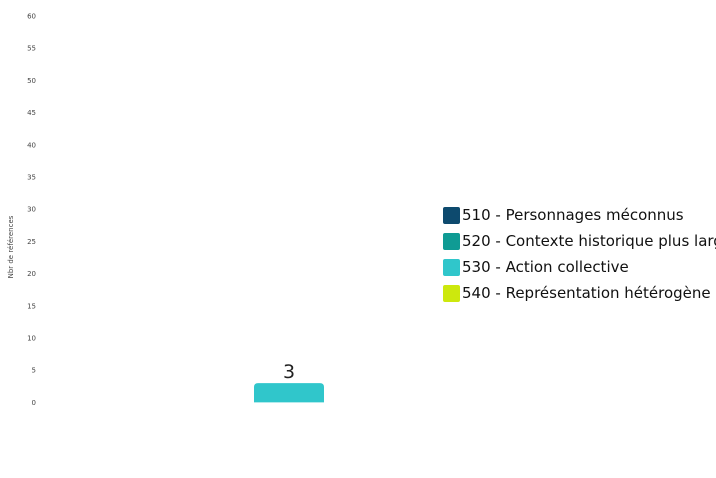 The width and height of the screenshot is (716, 478). What do you see at coordinates (31, 81) in the screenshot?
I see `y-tick-50: 50` at bounding box center [31, 81].